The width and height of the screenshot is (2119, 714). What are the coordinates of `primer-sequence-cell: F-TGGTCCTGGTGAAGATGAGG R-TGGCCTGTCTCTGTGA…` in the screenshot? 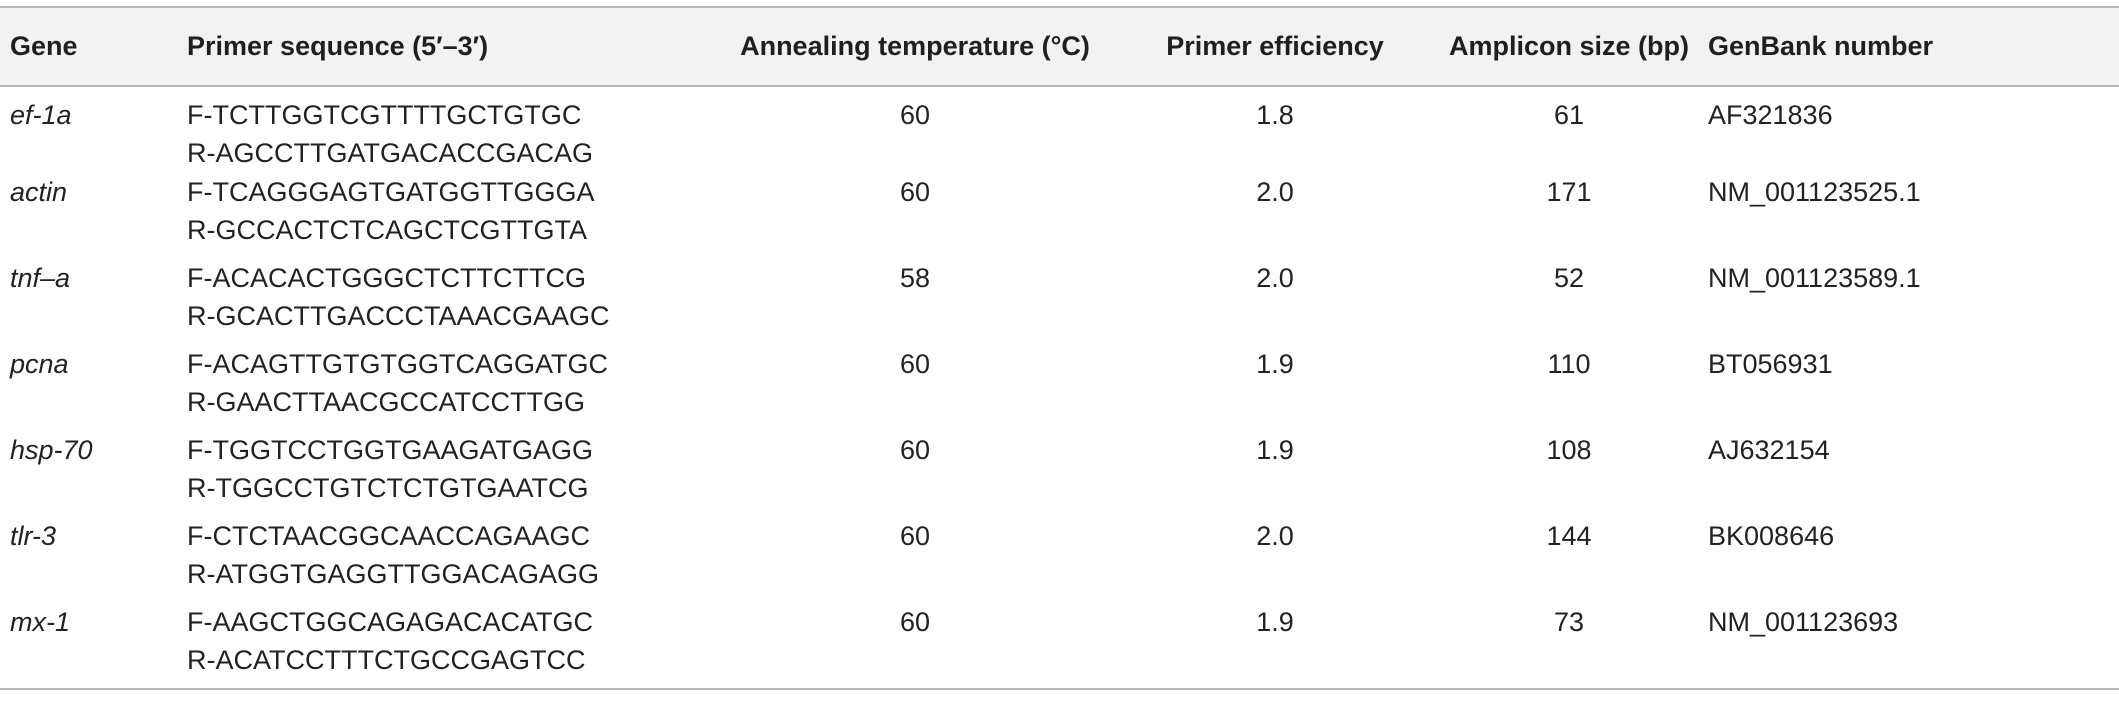 It's located at (448, 474).